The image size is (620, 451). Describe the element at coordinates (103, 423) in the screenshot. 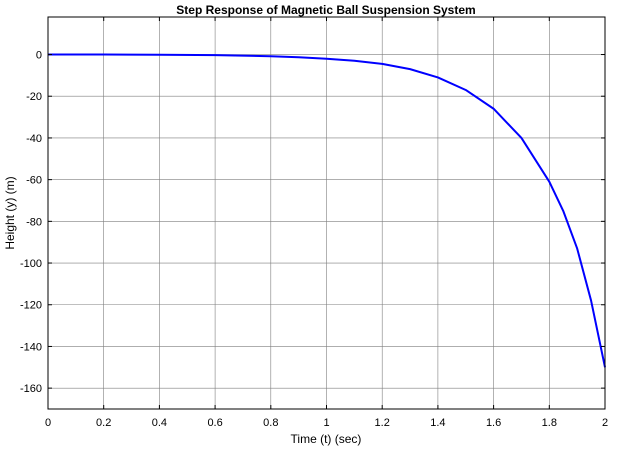

I see `x-tick-label: 0.2` at that location.